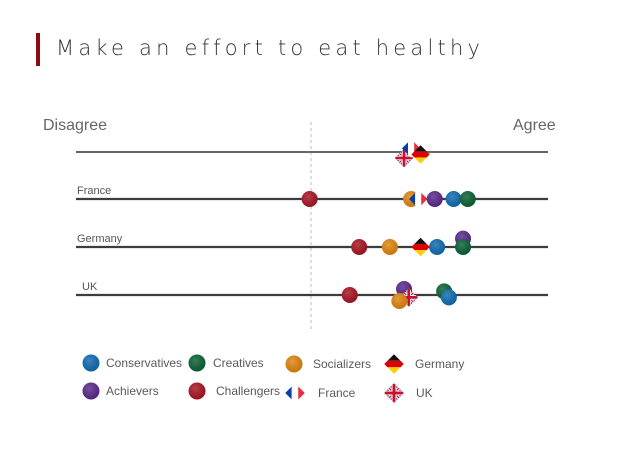  What do you see at coordinates (91, 363) in the screenshot?
I see `legend-marker-conservatives` at bounding box center [91, 363].